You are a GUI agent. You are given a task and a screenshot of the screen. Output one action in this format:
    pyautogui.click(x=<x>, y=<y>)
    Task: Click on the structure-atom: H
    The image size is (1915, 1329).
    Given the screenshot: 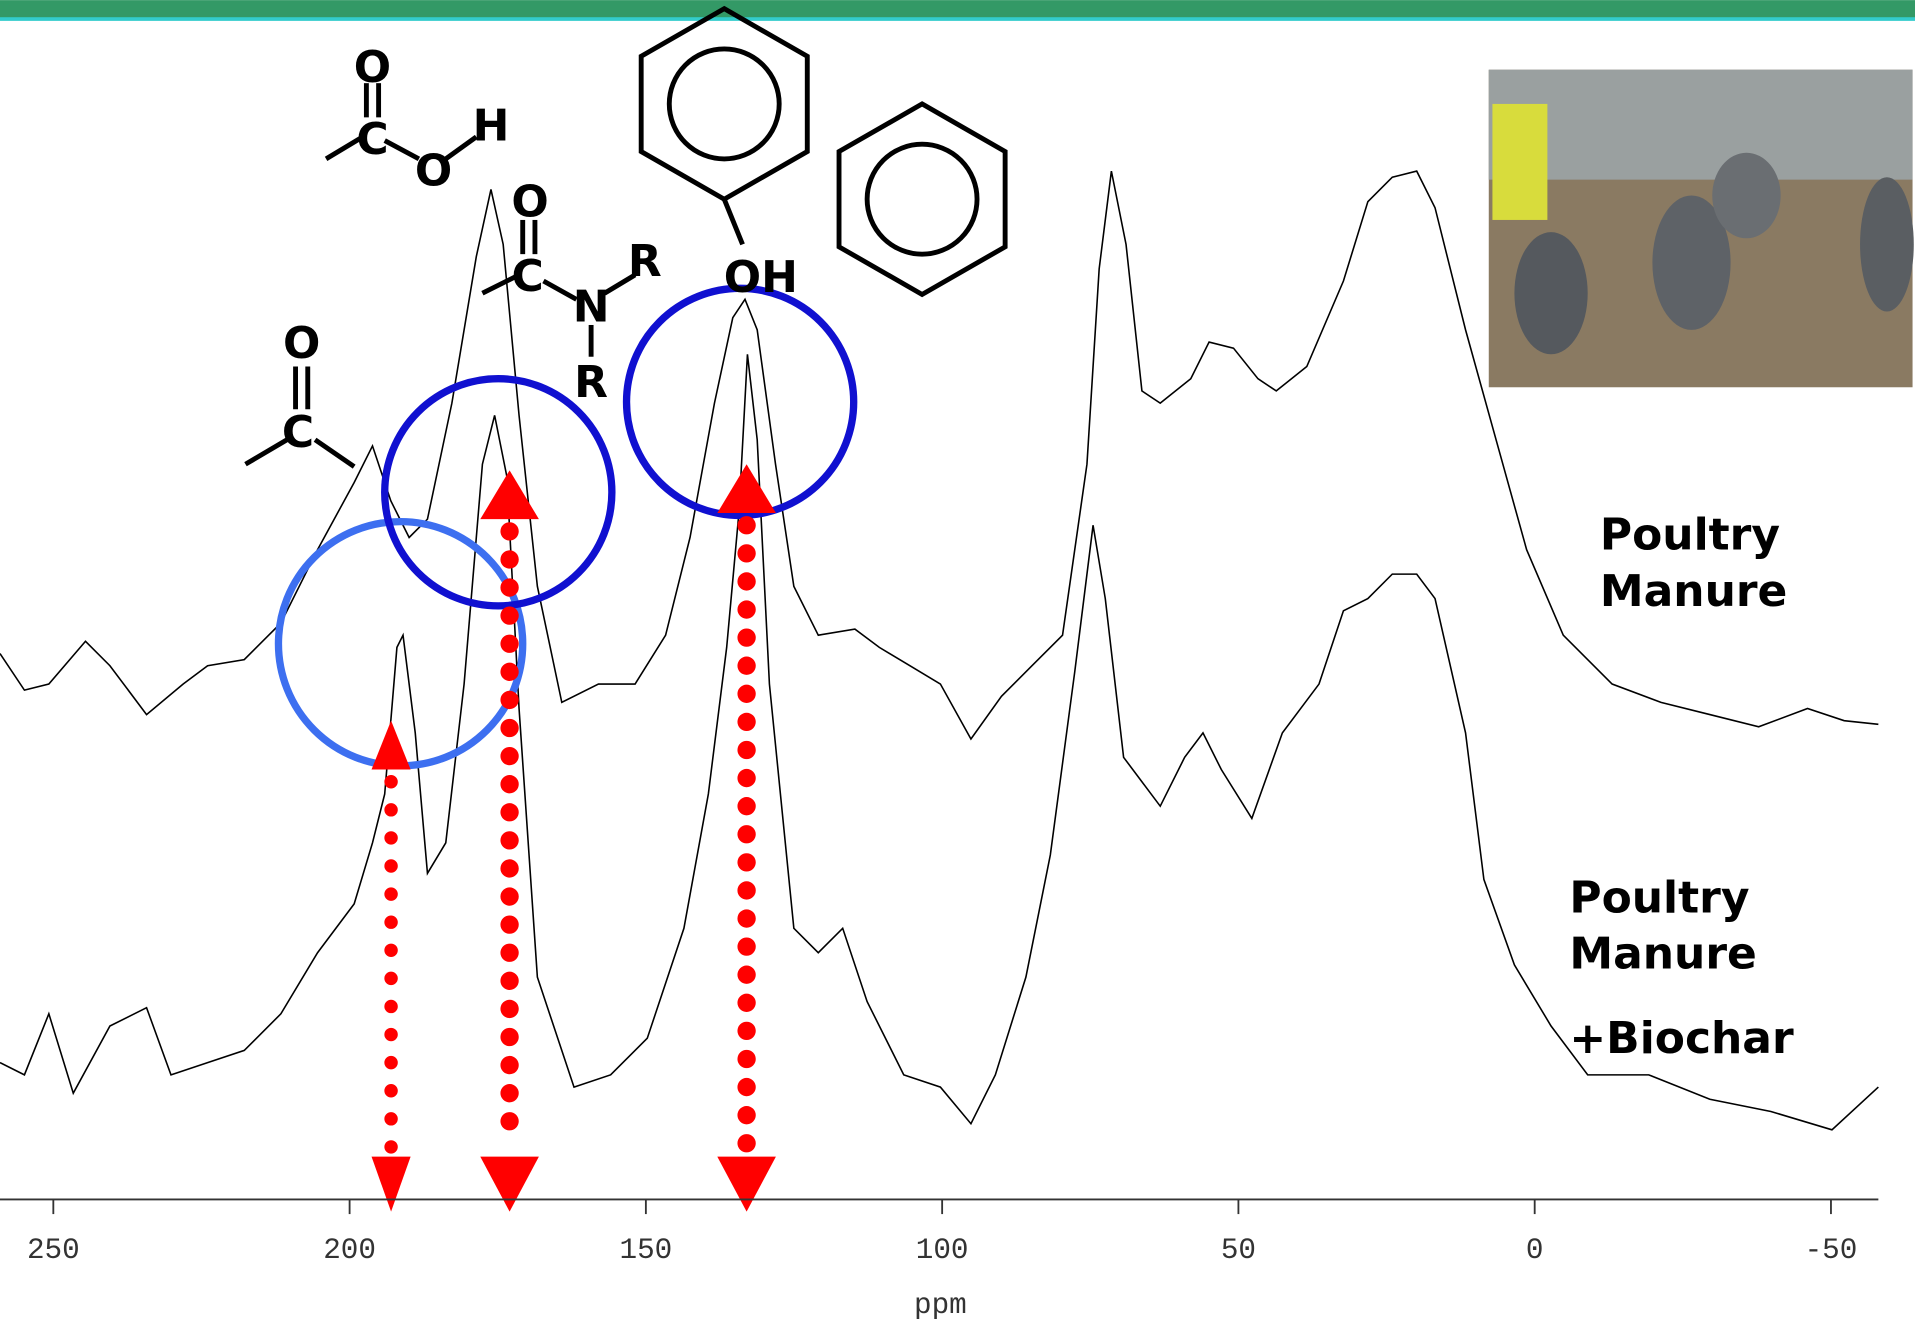 What is the action you would take?
    pyautogui.click(x=491, y=126)
    